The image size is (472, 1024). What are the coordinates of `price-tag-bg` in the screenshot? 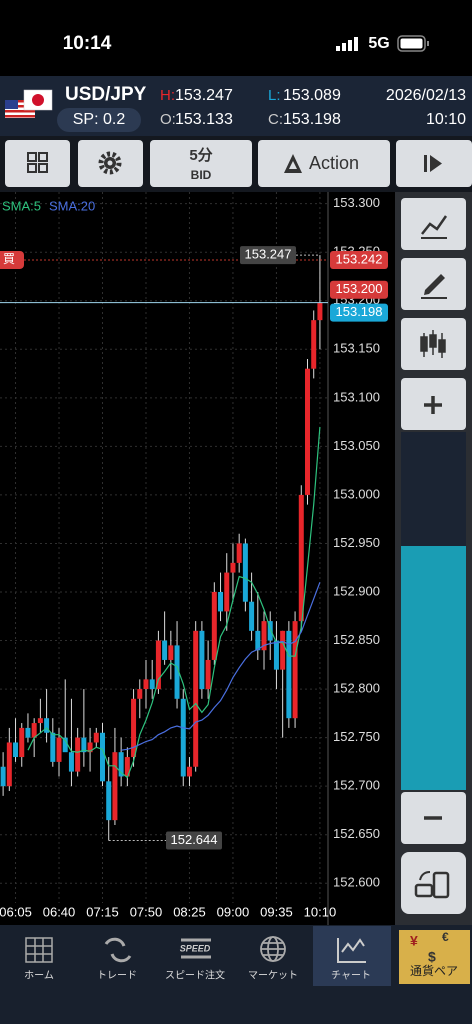 It's located at (359, 312).